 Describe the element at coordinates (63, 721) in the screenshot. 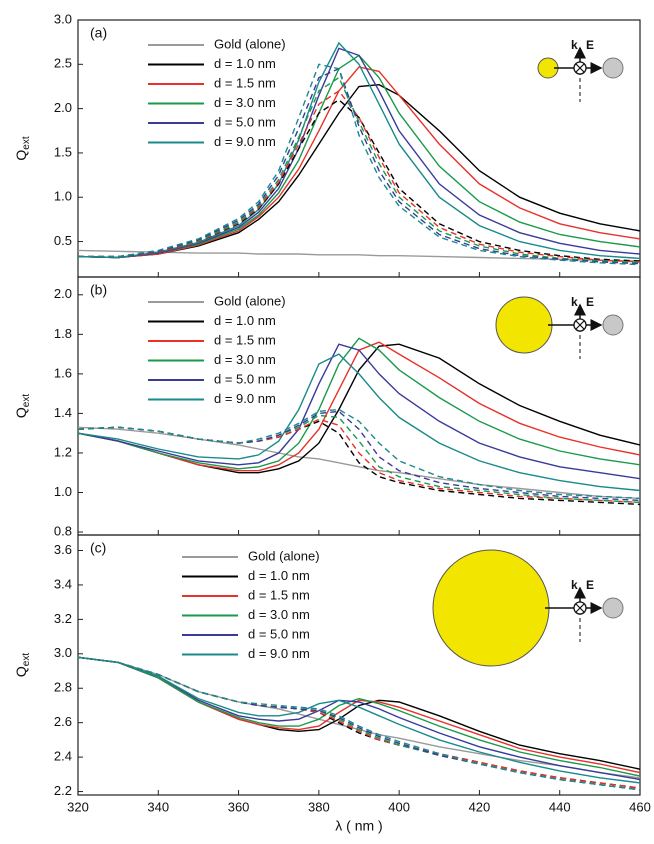

I see `y-tick-label: 2.6` at that location.